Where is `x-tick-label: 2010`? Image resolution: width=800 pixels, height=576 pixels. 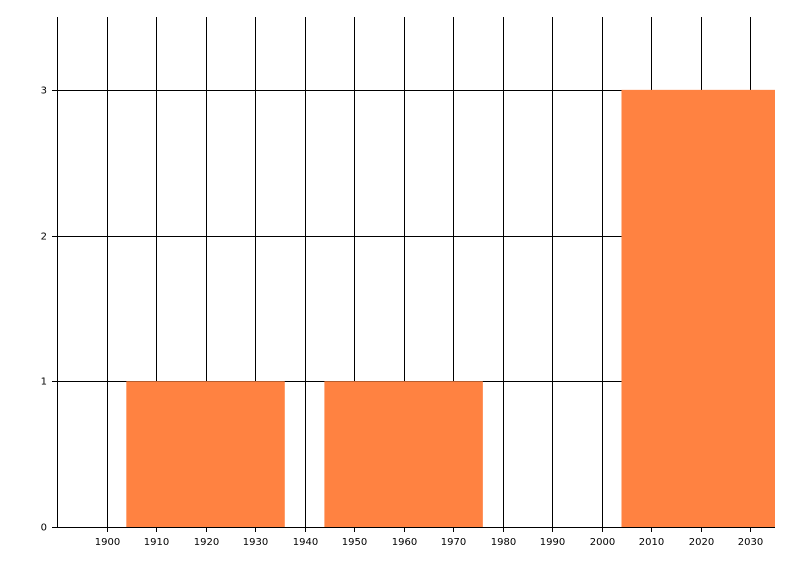 x-tick-label: 2010 is located at coordinates (651, 542).